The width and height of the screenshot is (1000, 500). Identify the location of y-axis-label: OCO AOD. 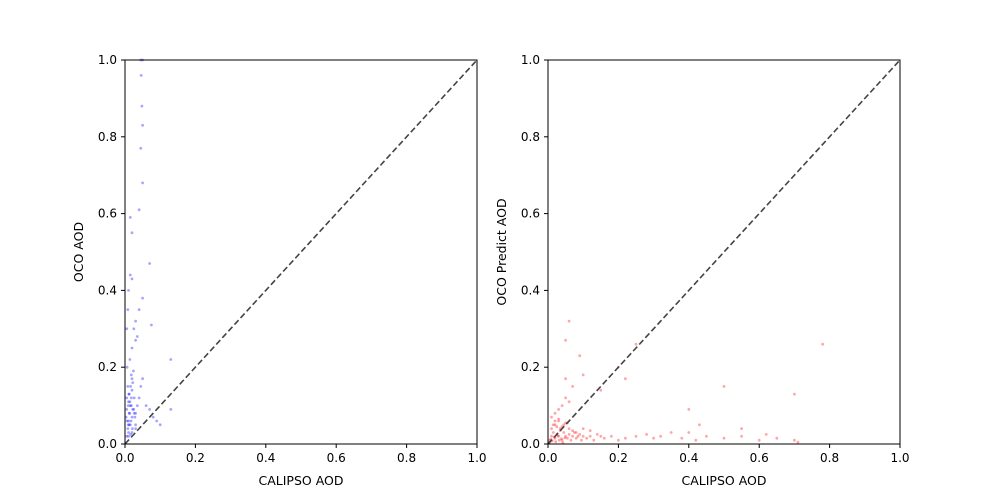
(78, 252).